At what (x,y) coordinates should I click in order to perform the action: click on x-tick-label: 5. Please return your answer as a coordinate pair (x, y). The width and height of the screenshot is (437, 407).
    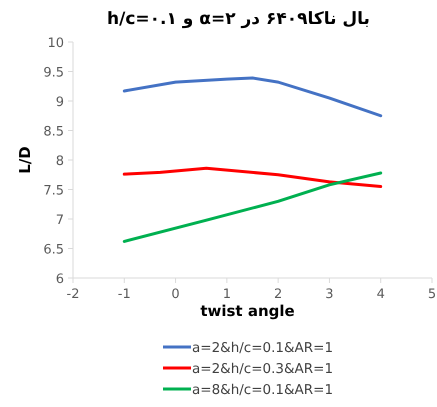
    Looking at the image, I should click on (432, 294).